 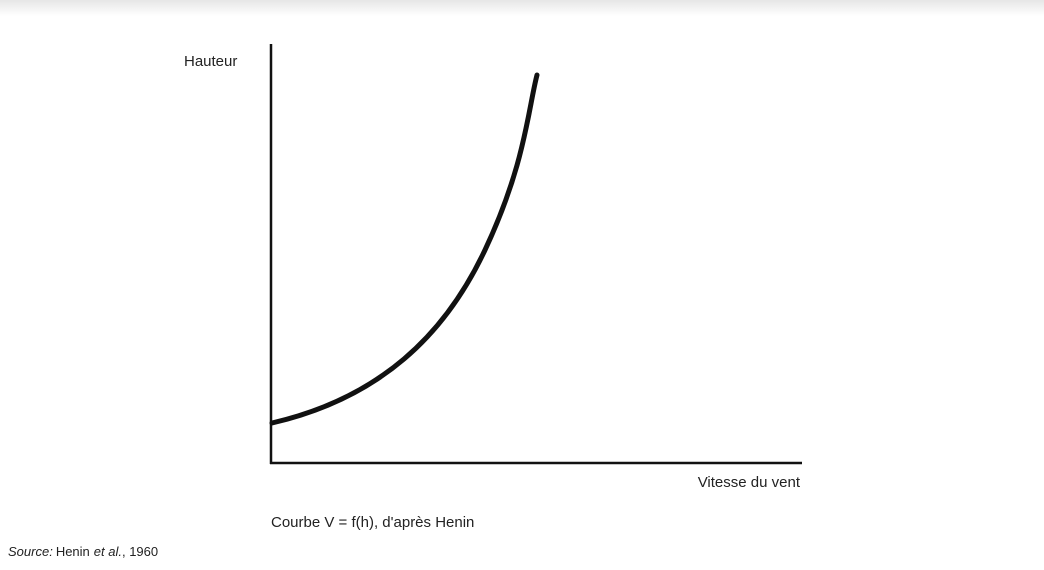 What do you see at coordinates (372, 522) in the screenshot?
I see `caption: Courbe V = f(h), d'après Henin` at bounding box center [372, 522].